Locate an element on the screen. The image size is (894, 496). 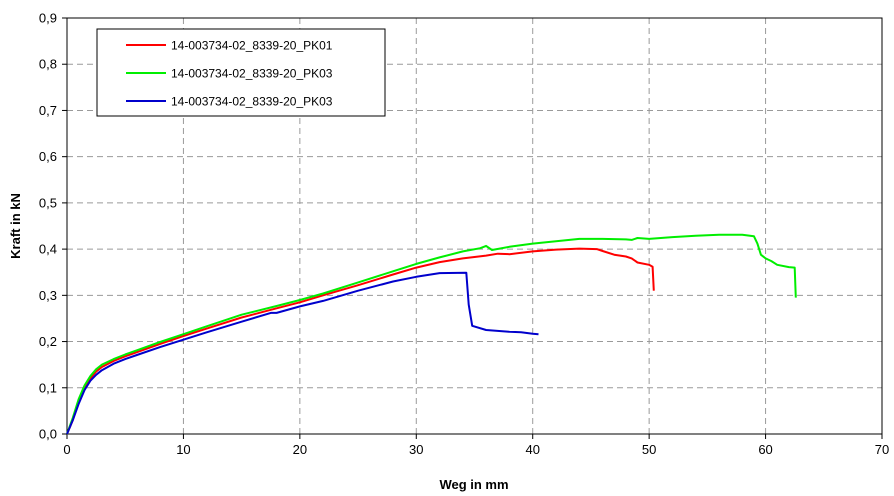
y-tick-label: 0,8 is located at coordinates (48, 64).